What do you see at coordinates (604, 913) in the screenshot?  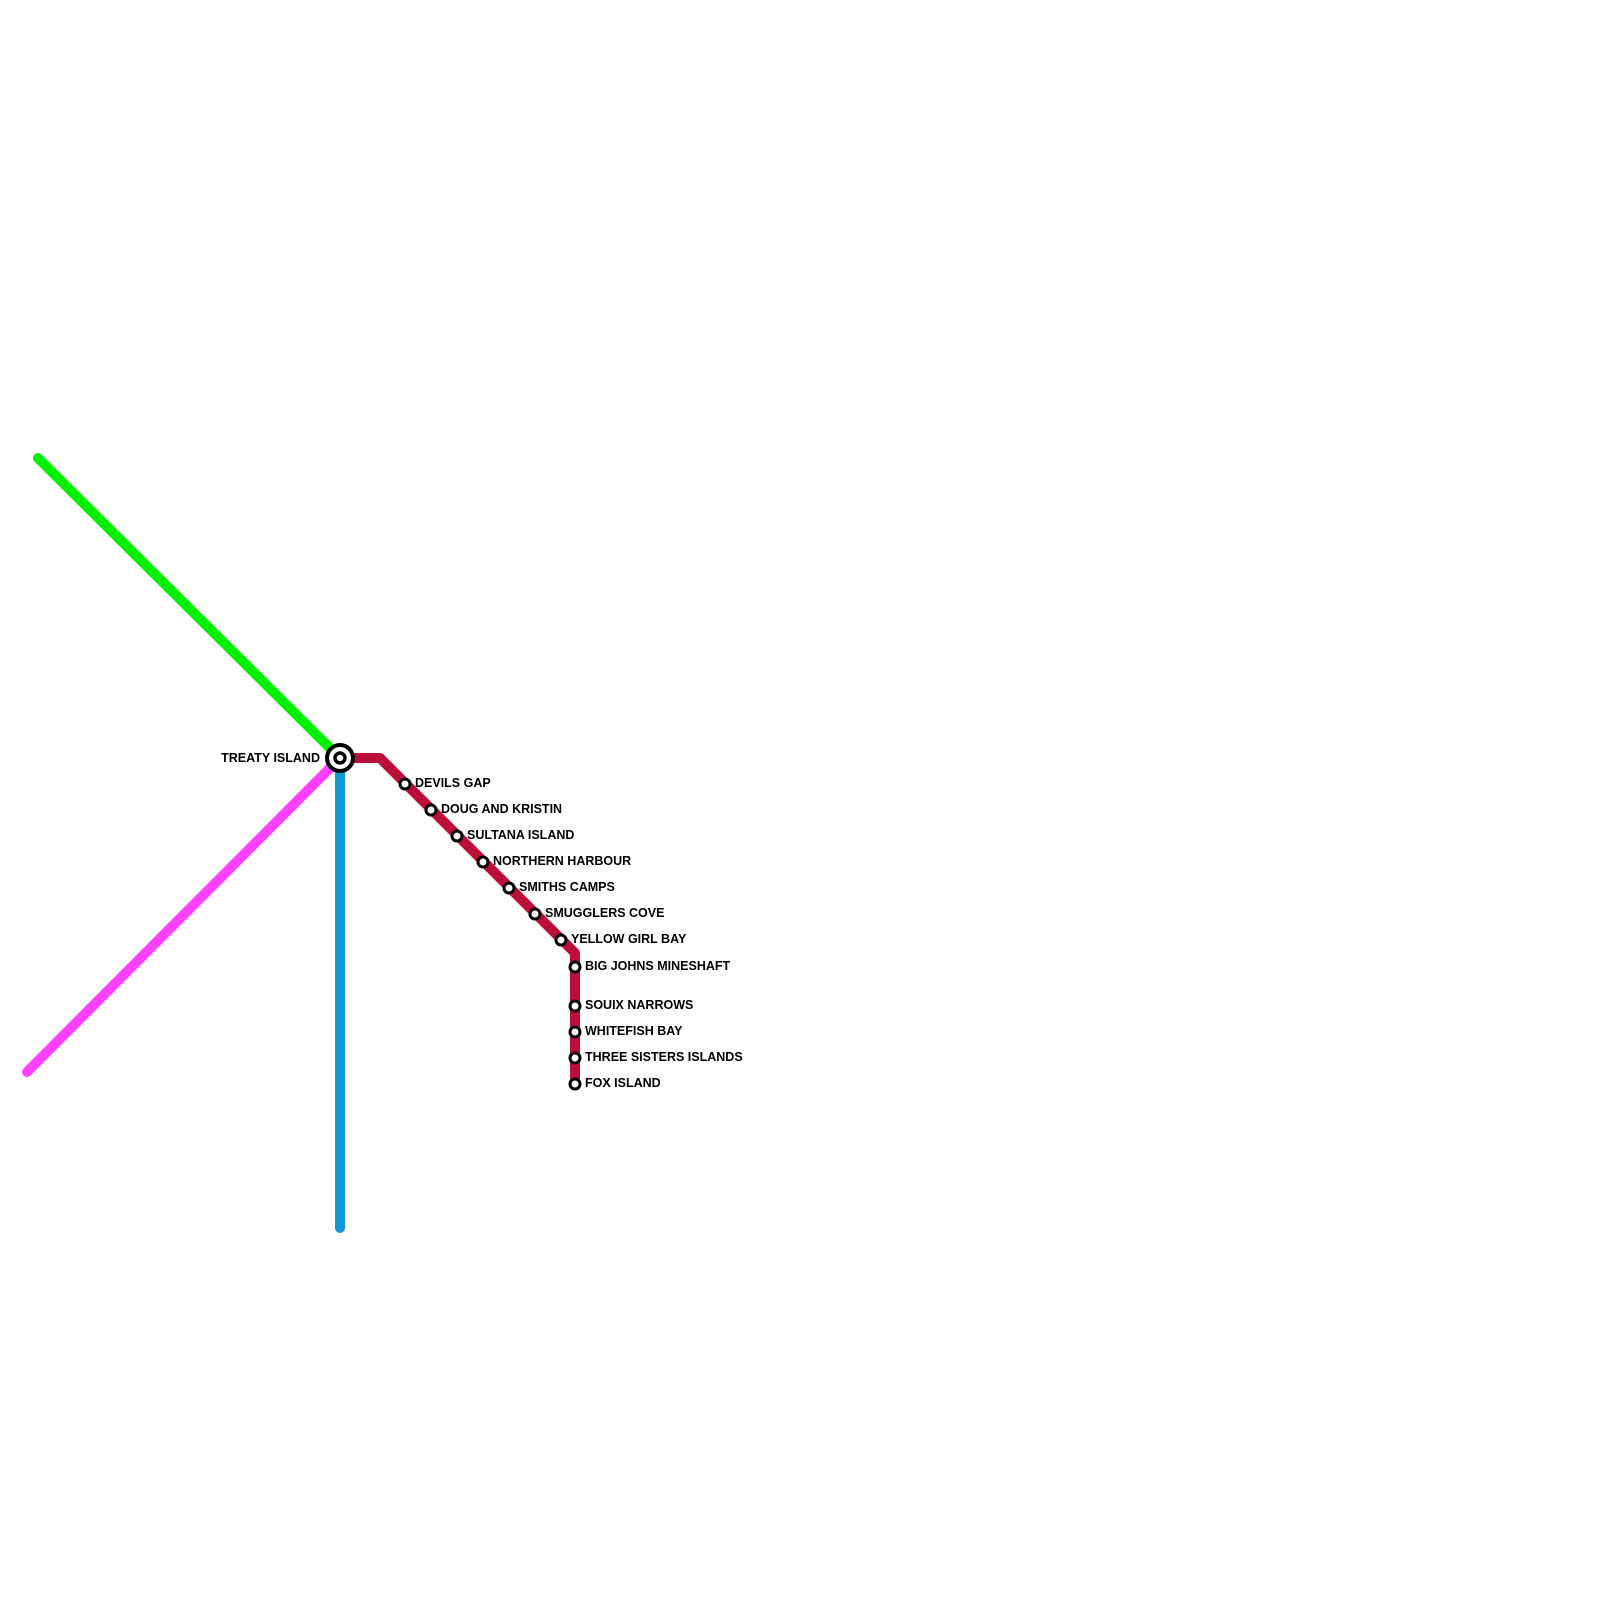 I see `station-label: SMUGGLERS COVE` at bounding box center [604, 913].